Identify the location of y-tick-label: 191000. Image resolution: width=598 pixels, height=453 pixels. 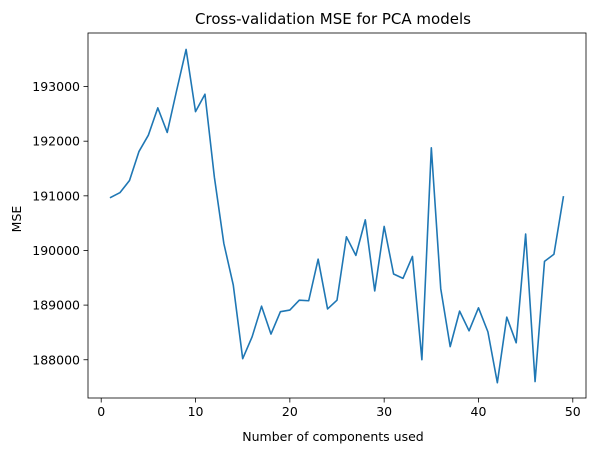
(56, 195).